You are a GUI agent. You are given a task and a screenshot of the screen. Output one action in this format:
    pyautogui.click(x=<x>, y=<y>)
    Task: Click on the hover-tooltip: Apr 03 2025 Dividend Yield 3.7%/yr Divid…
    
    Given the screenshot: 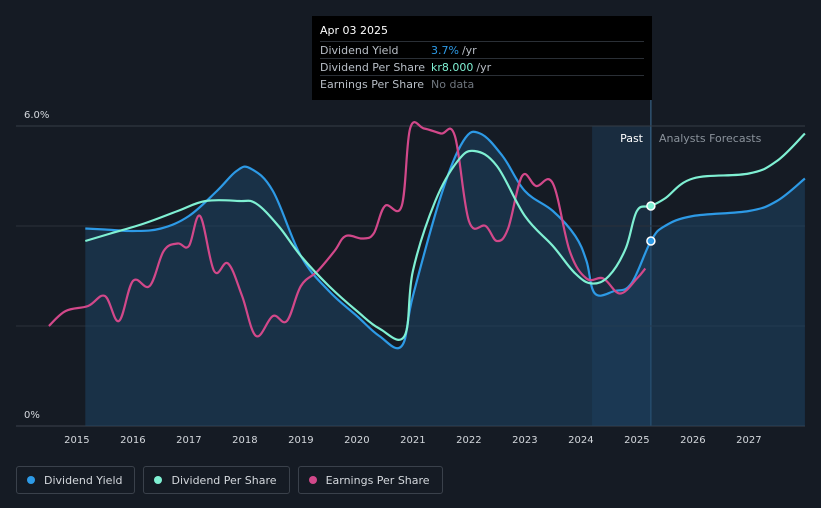 What is the action you would take?
    pyautogui.click(x=482, y=58)
    